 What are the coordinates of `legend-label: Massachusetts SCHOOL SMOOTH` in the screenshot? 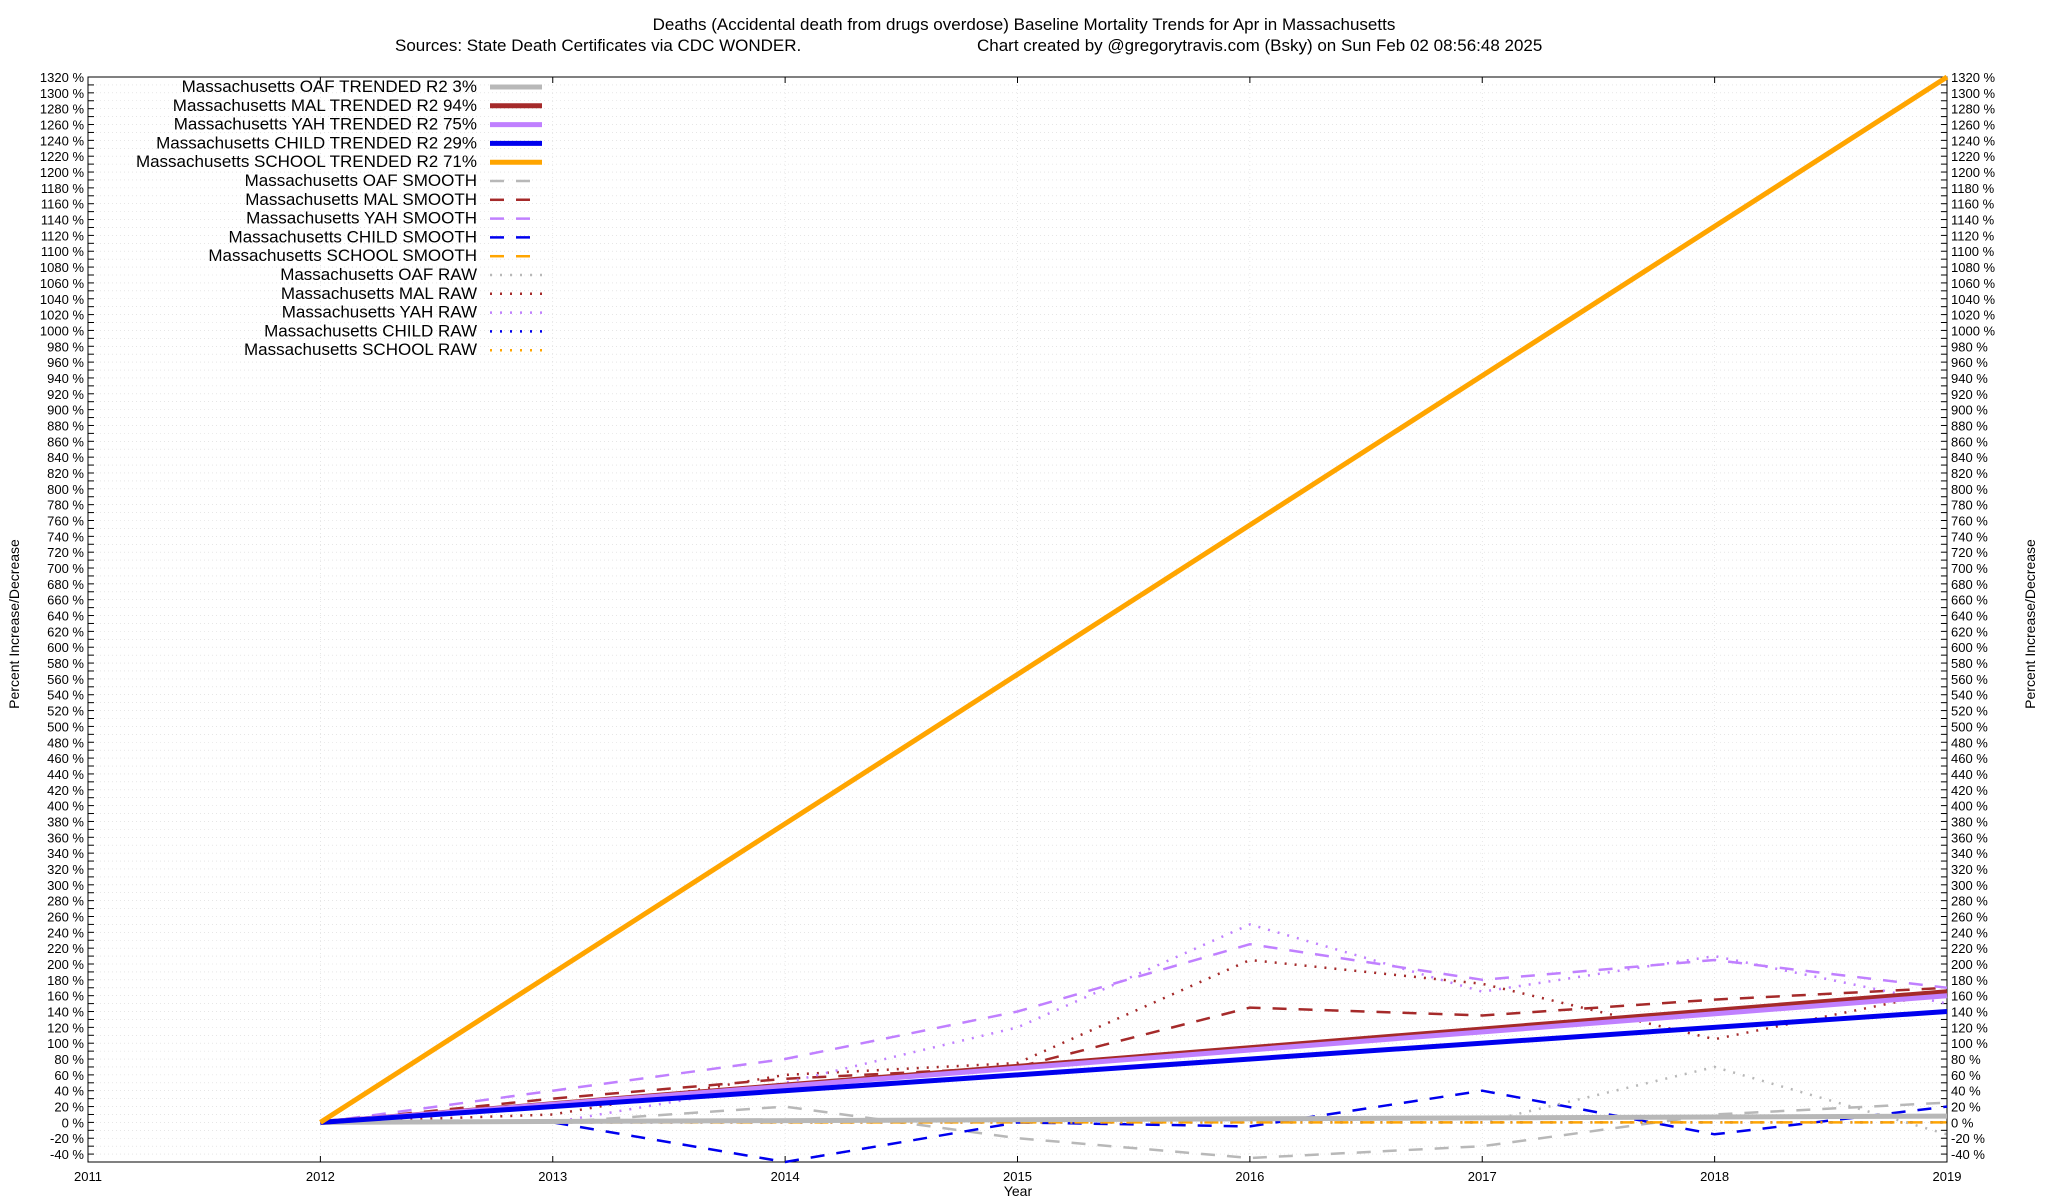 It's located at (342, 255).